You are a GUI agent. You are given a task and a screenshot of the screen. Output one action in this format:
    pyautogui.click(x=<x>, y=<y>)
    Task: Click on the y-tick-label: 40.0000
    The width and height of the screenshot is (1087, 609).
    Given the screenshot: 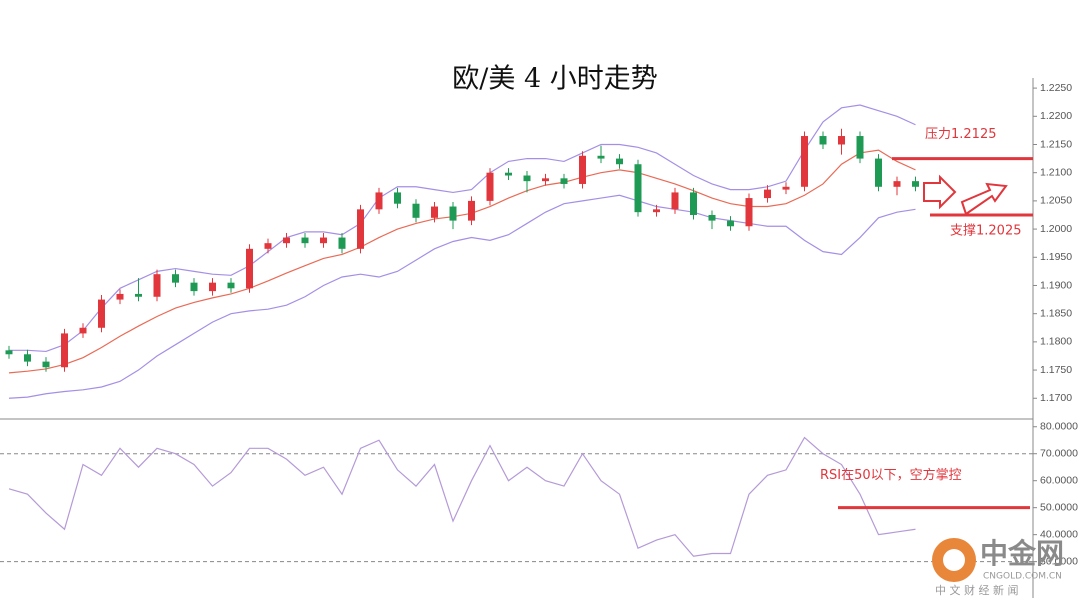 What is the action you would take?
    pyautogui.click(x=1059, y=534)
    